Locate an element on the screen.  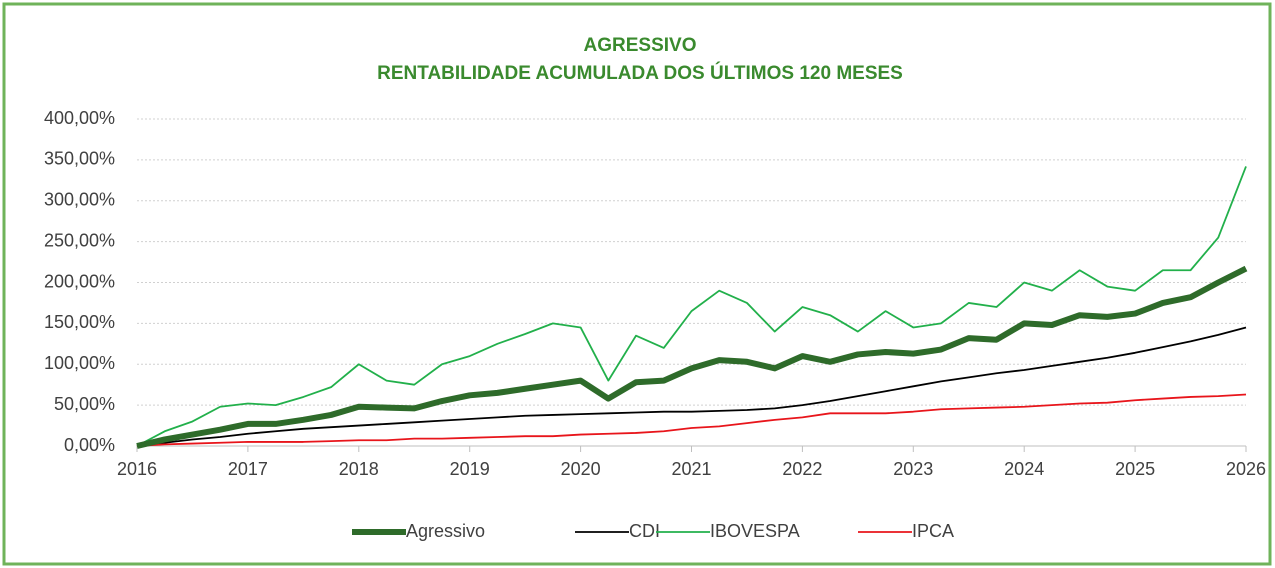
x-tick-label: 2024 is located at coordinates (1024, 469).